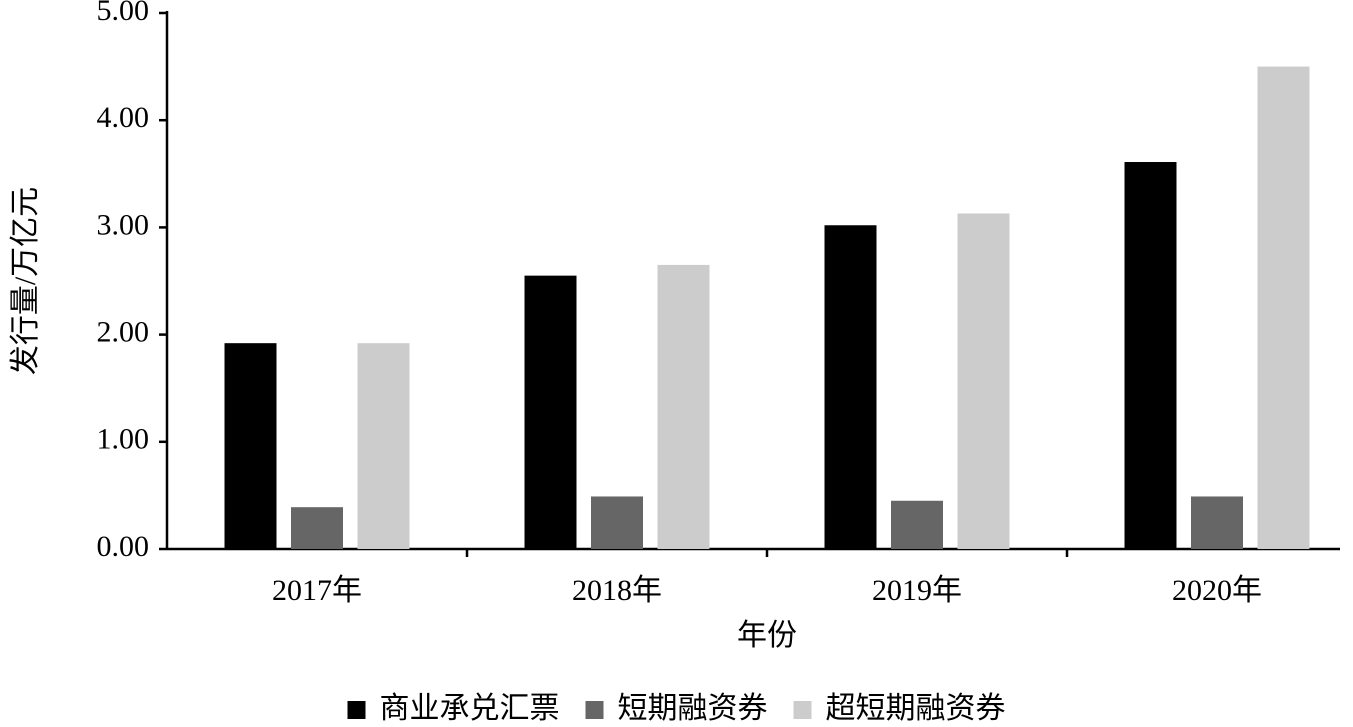 Image resolution: width=1353 pixels, height=727 pixels. Describe the element at coordinates (617, 590) in the screenshot. I see `x-tick-label: 2018年` at that location.